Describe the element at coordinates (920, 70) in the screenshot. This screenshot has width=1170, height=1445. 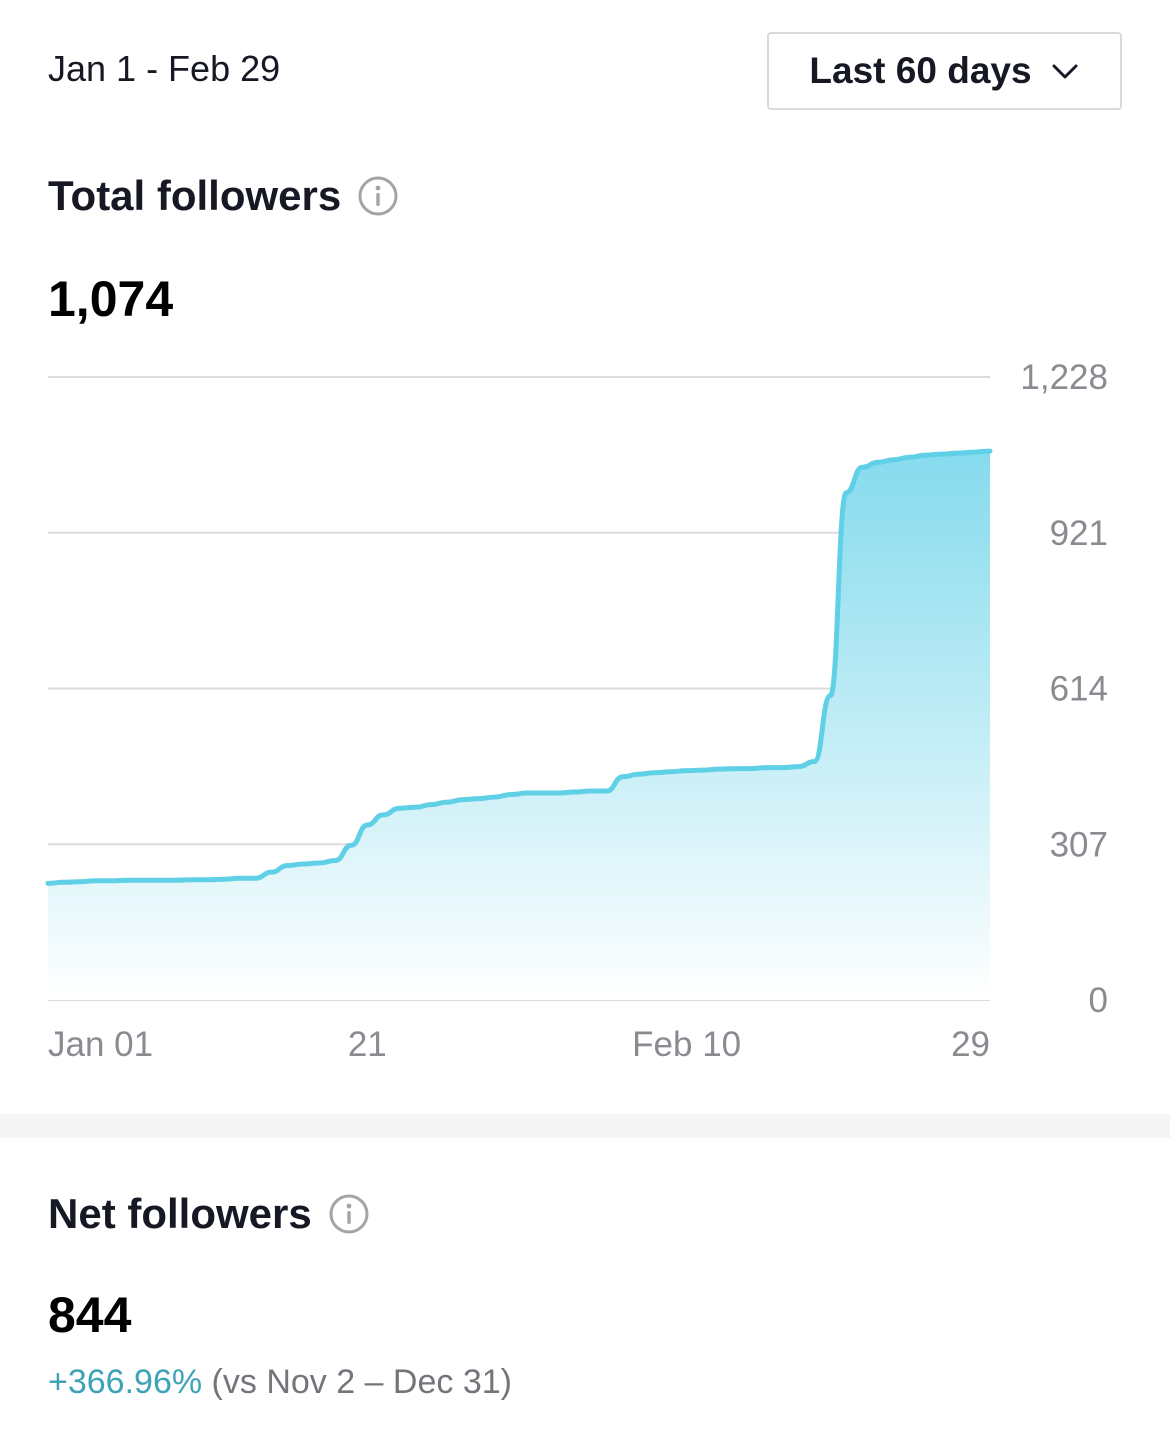
I see `period-dropdown-value: Last 60 days` at that location.